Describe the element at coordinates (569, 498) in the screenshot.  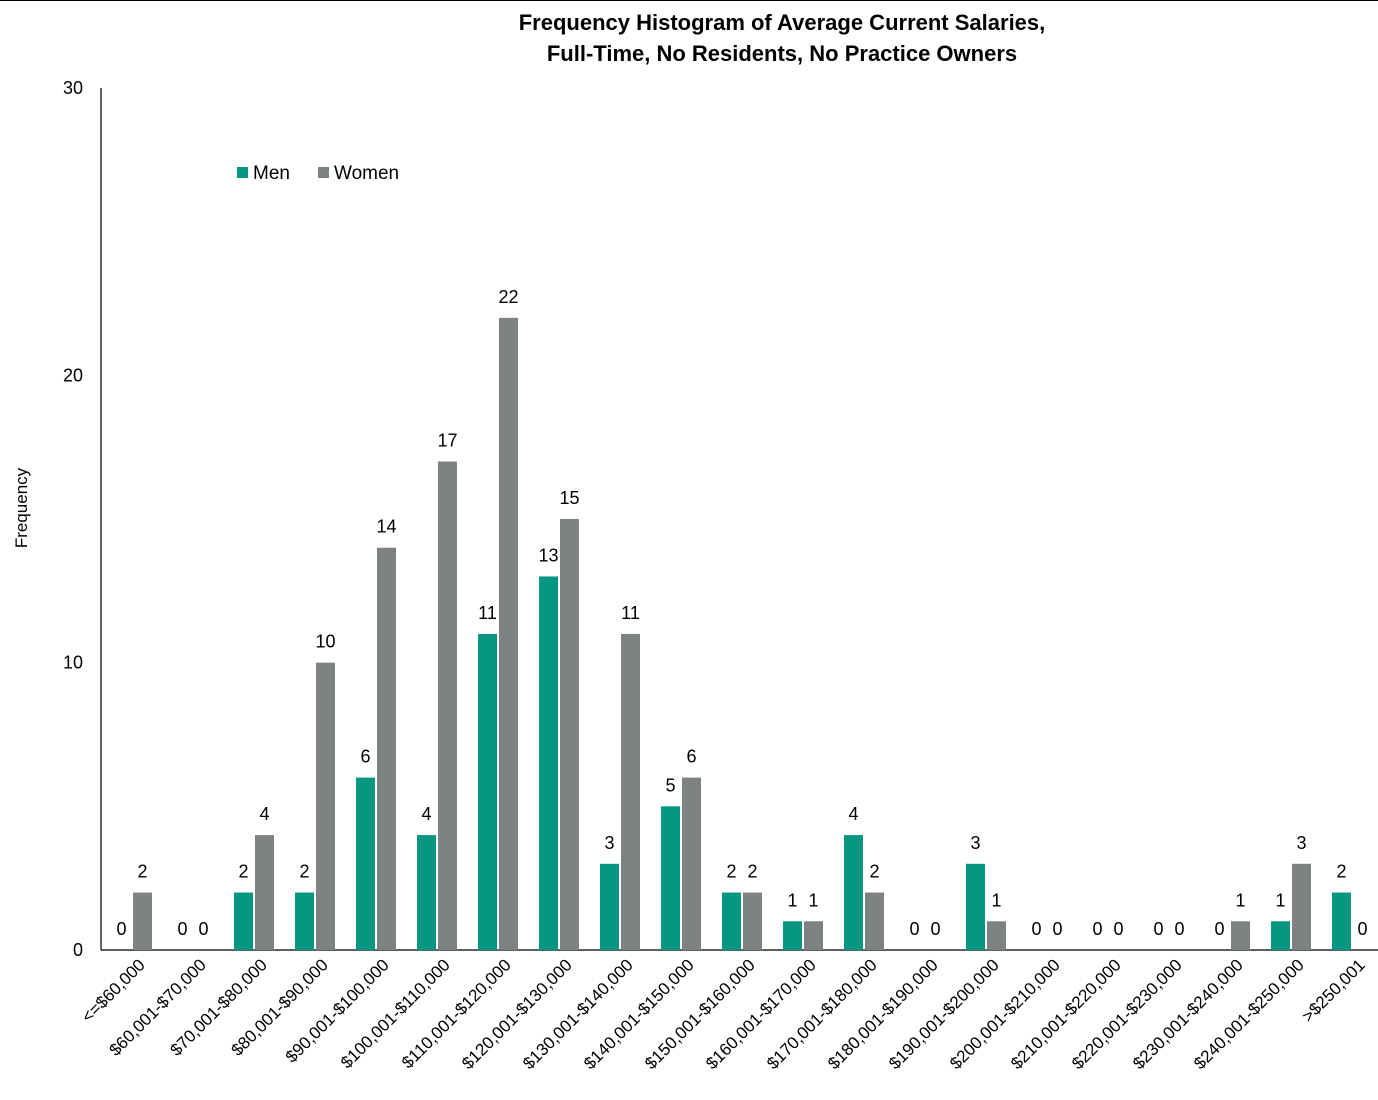
I see `data-label-women: 15` at that location.